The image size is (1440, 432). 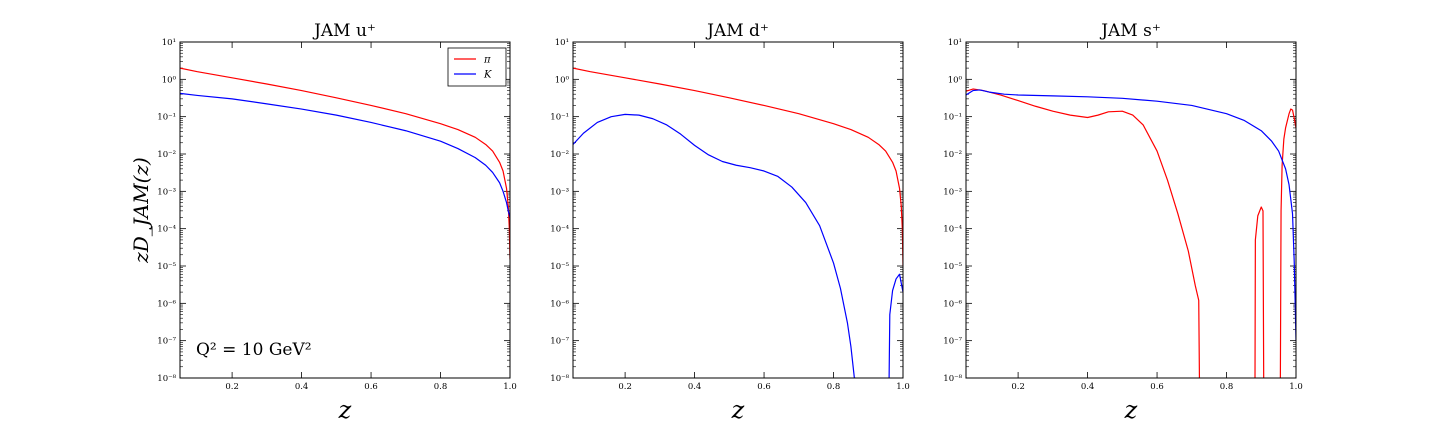 What do you see at coordinates (487, 60) in the screenshot?
I see `legend-entry-label: π` at bounding box center [487, 60].